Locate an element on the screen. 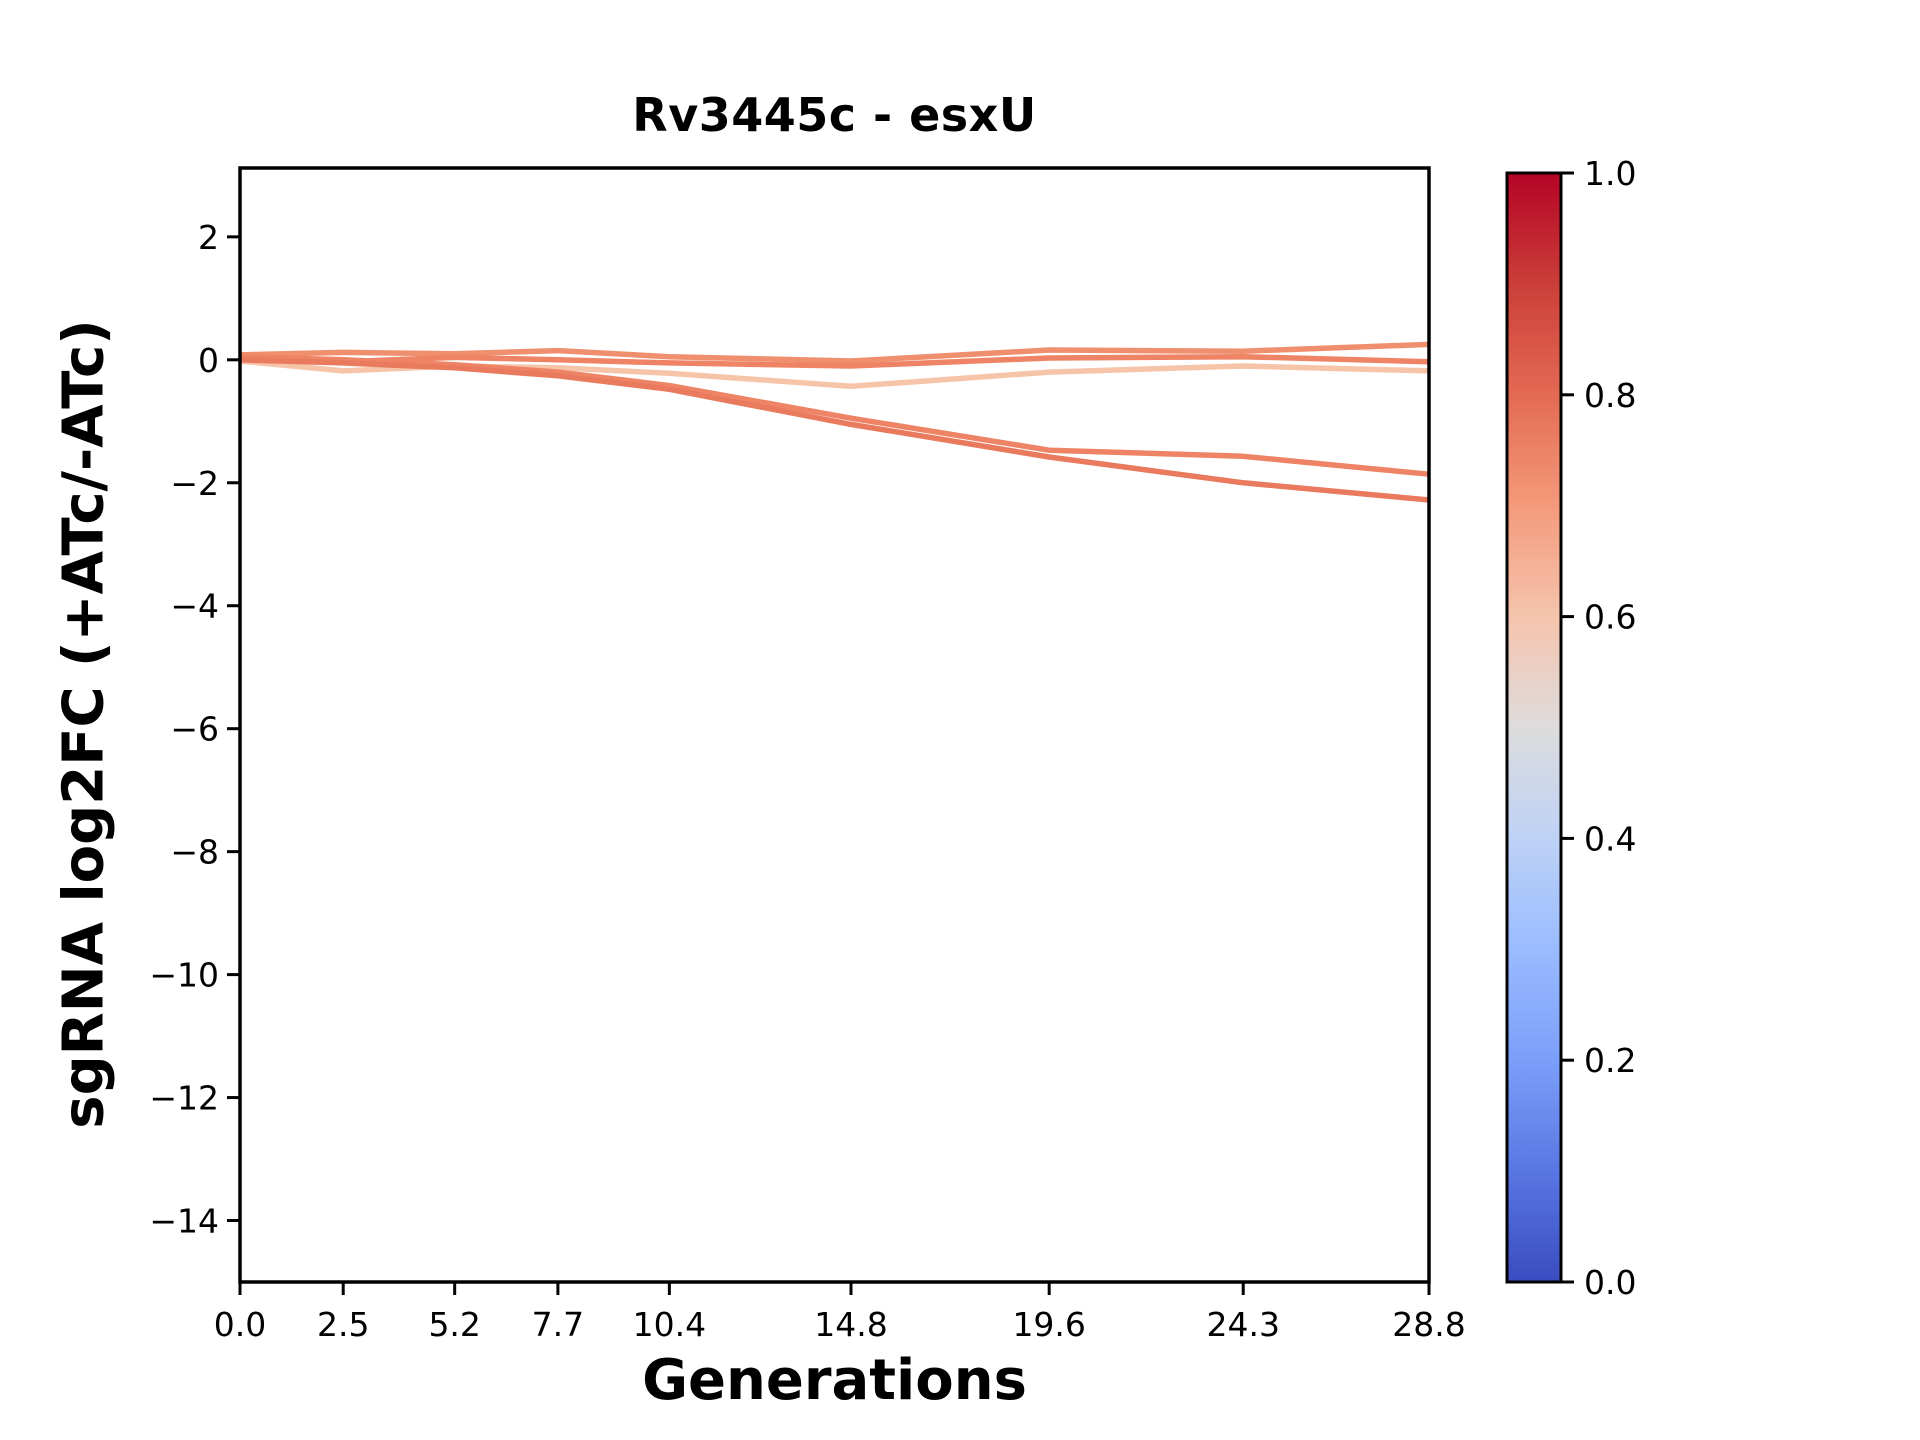  y-tick-label: −8 is located at coordinates (194, 852).